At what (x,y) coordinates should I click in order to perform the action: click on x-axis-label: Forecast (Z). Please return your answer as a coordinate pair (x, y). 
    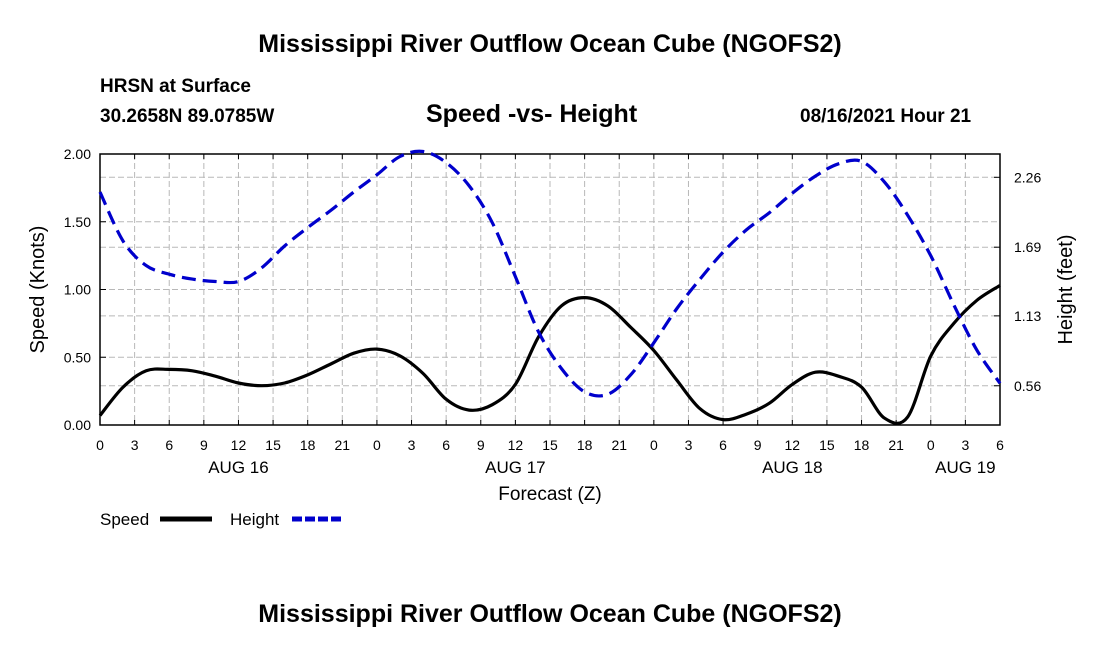
    Looking at the image, I should click on (549, 494).